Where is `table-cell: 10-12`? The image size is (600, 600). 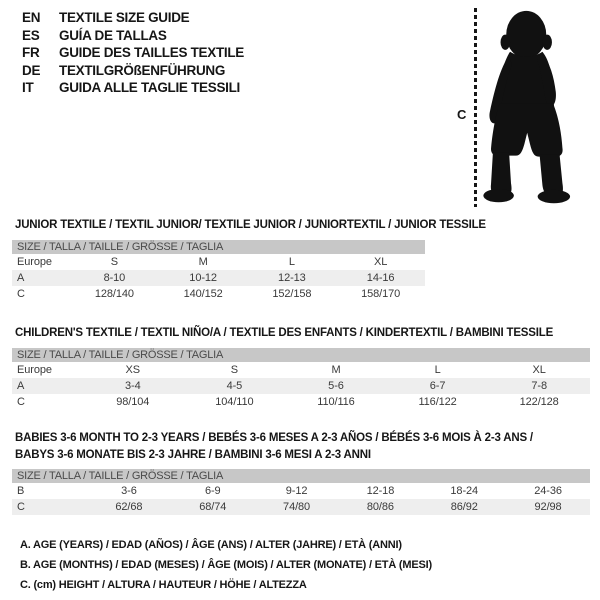 table-cell: 10-12 is located at coordinates (203, 278).